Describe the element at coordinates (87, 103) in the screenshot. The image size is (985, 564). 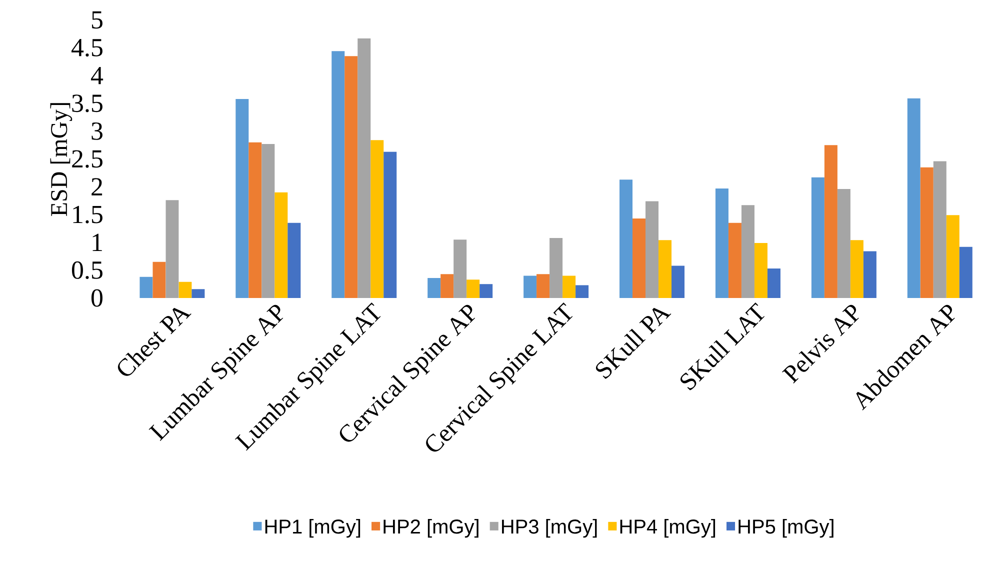
I see `y-tick-label: 3.5` at that location.